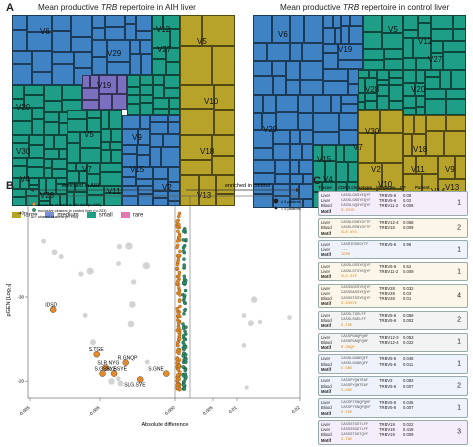  I want to click on enriched-aih-label: enriched in AIH, so click(80, 186).